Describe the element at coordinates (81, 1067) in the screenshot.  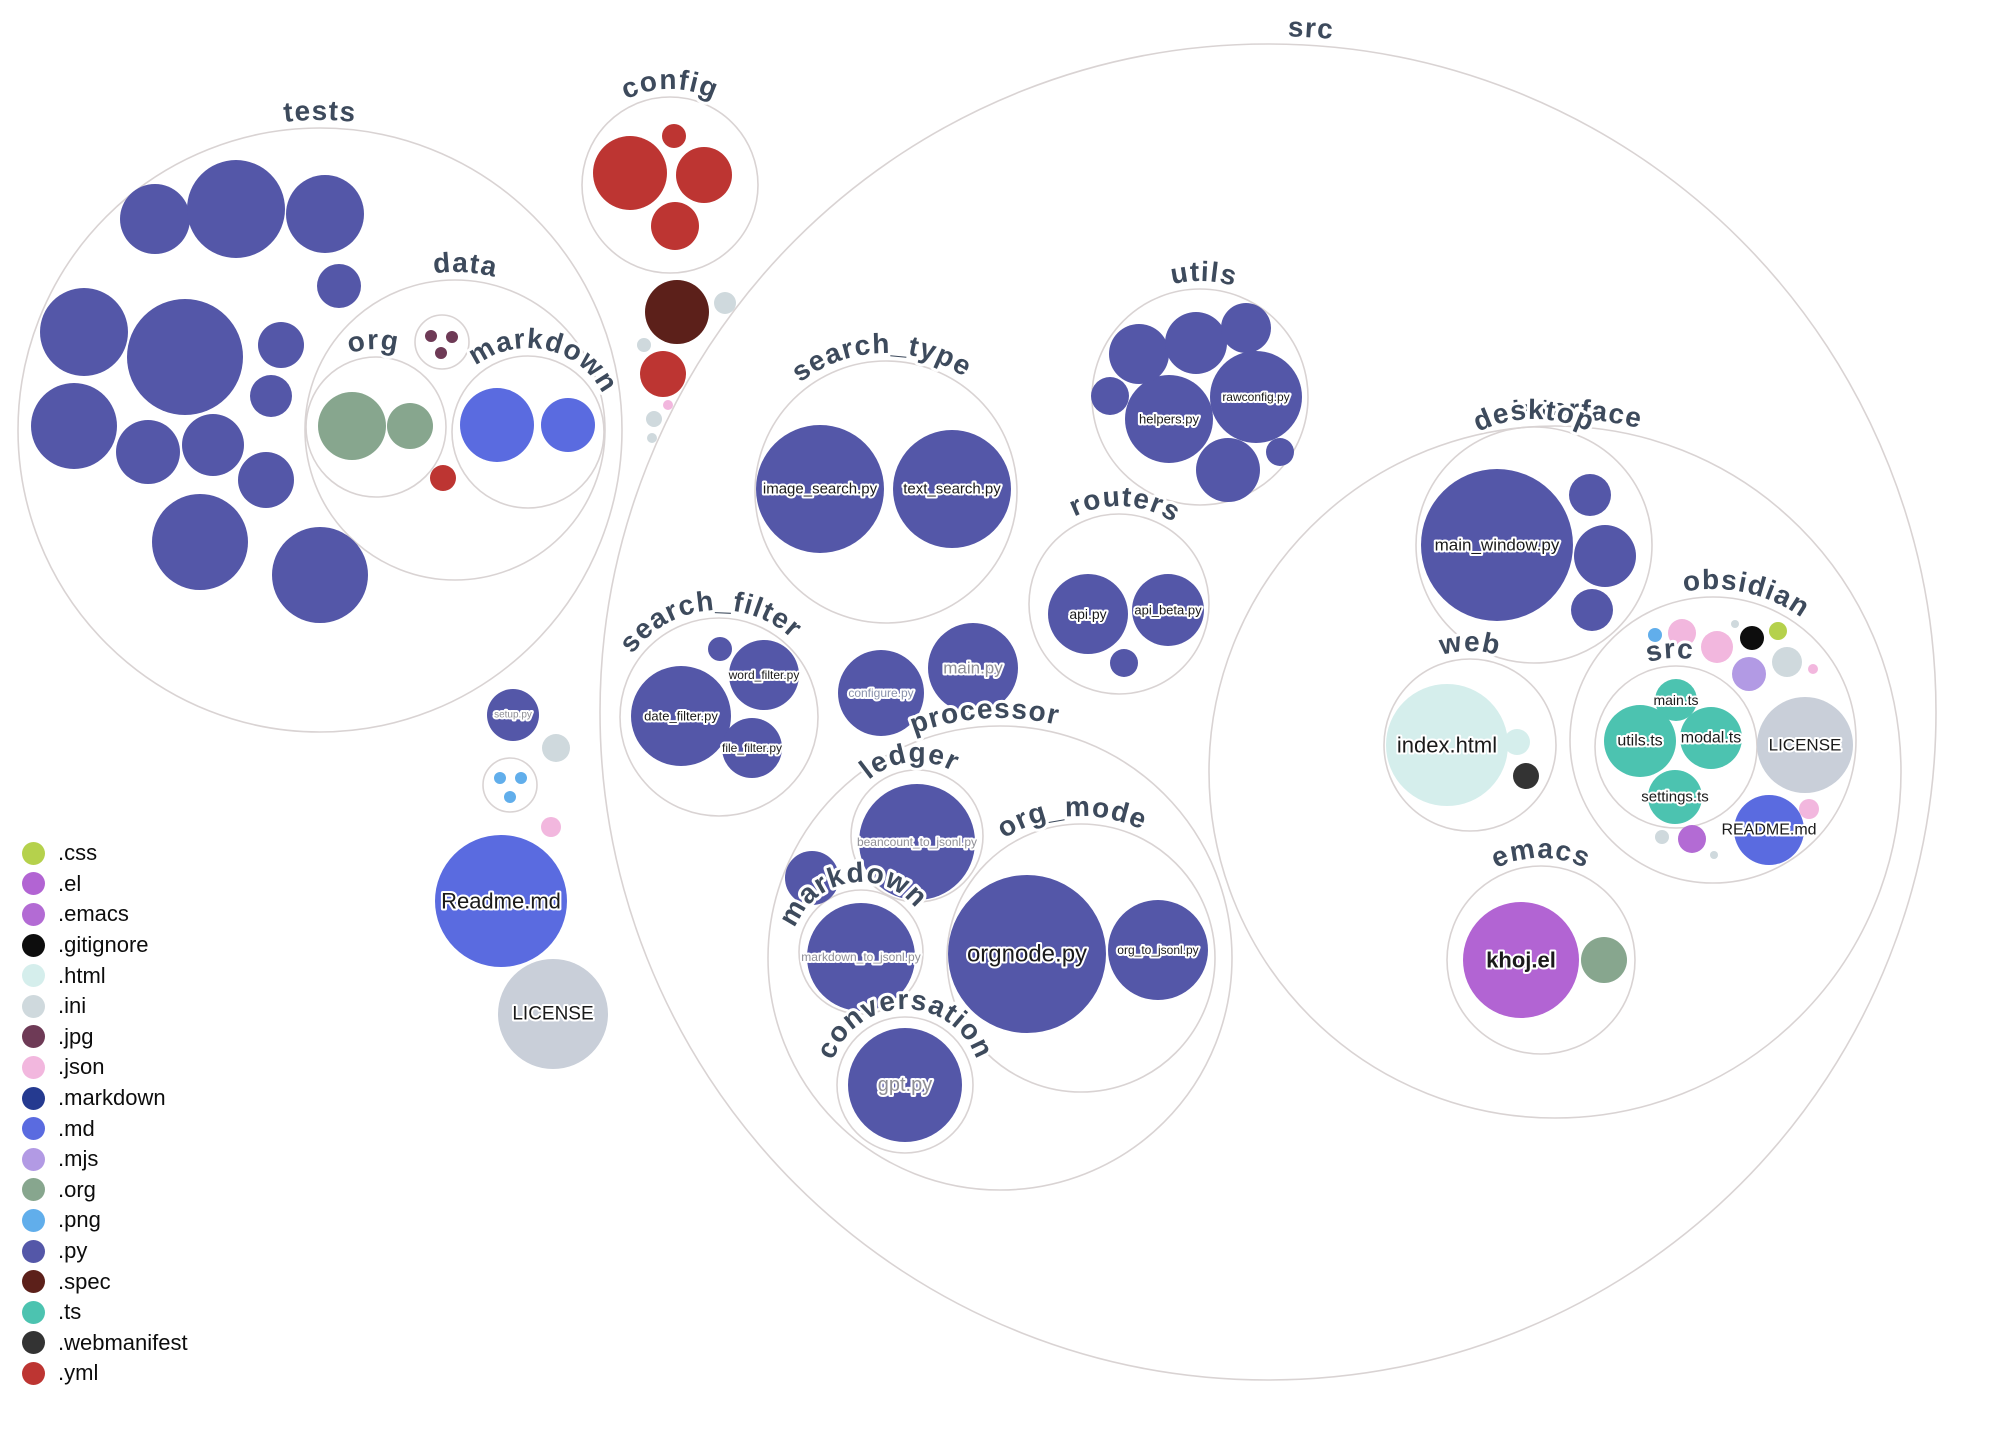
I see `legend-label-json: .json` at that location.